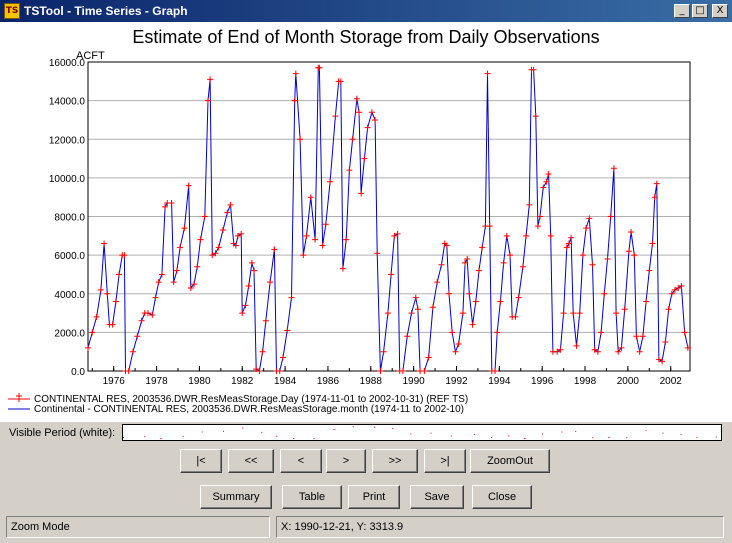  What do you see at coordinates (67, 140) in the screenshot?
I see `y-tick-label: 12000.0` at bounding box center [67, 140].